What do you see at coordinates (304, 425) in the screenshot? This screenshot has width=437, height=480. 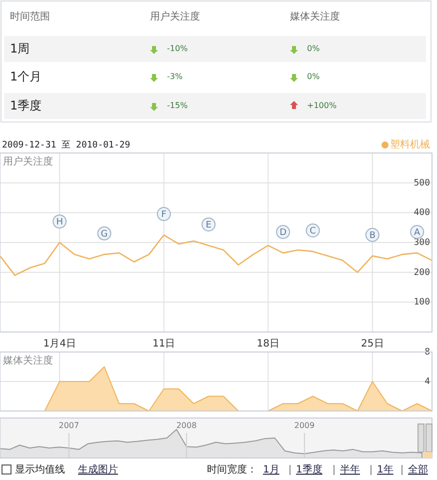 I see `x-tick-label: 2009` at bounding box center [304, 425].